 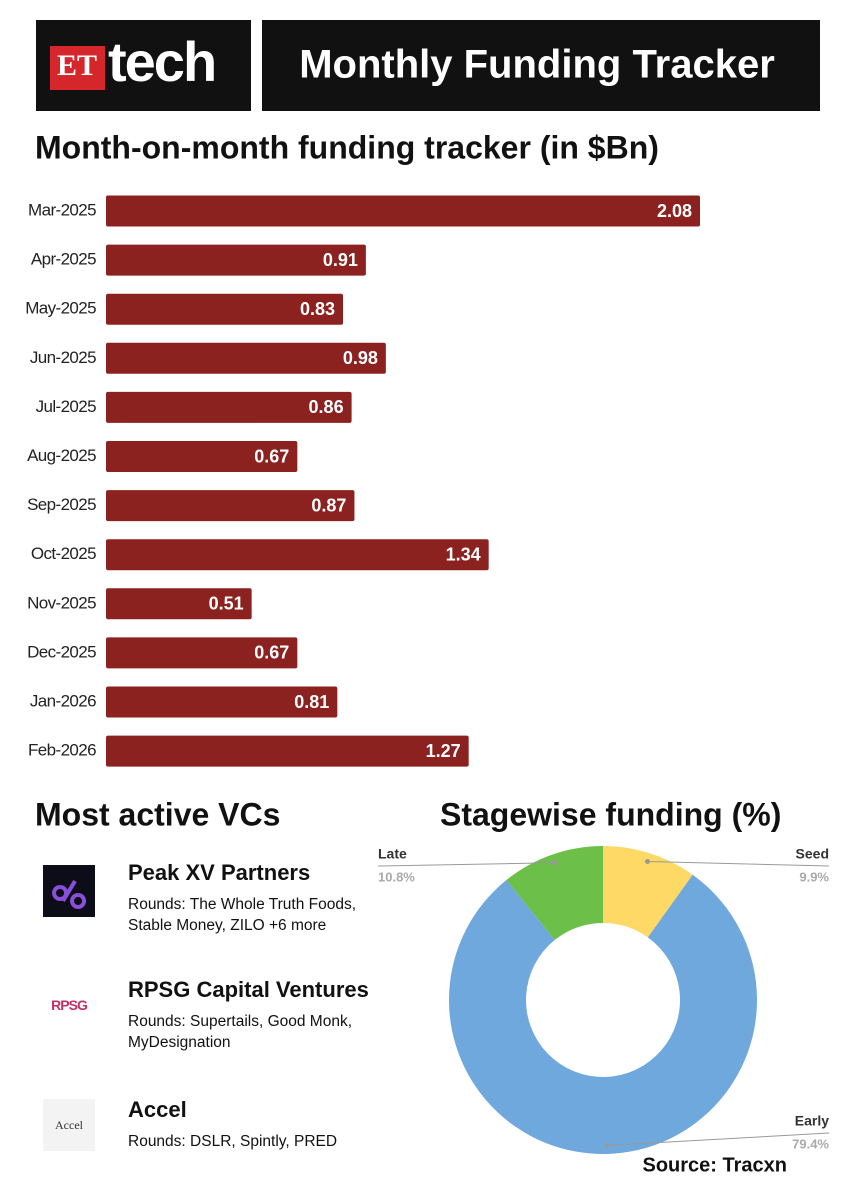 What do you see at coordinates (317, 309) in the screenshot?
I see `value-label: 0.83` at bounding box center [317, 309].